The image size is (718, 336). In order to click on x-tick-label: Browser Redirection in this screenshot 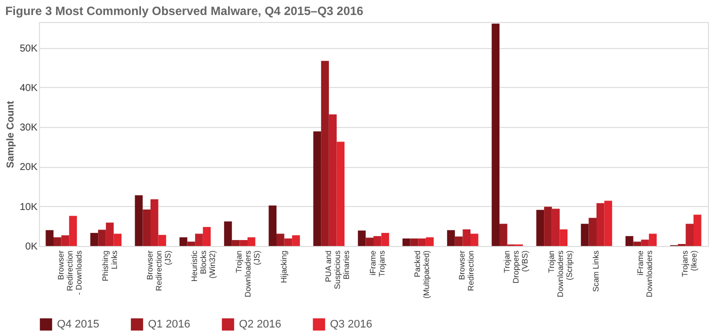, I will do `click(467, 270)`.